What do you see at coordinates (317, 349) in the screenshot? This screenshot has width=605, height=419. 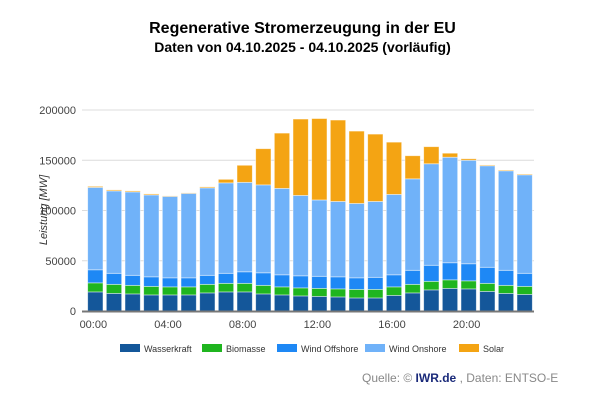 I see `legend-item: Wind Offshore` at bounding box center [317, 349].